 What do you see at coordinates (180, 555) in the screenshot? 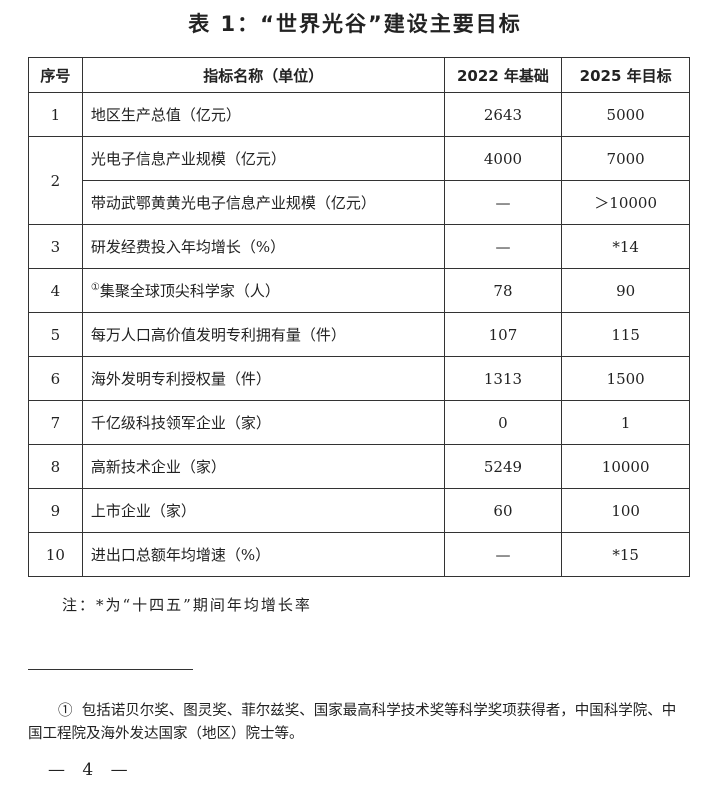
I see `cell-name-text: 进出口总额年均增速（%）` at bounding box center [180, 555].